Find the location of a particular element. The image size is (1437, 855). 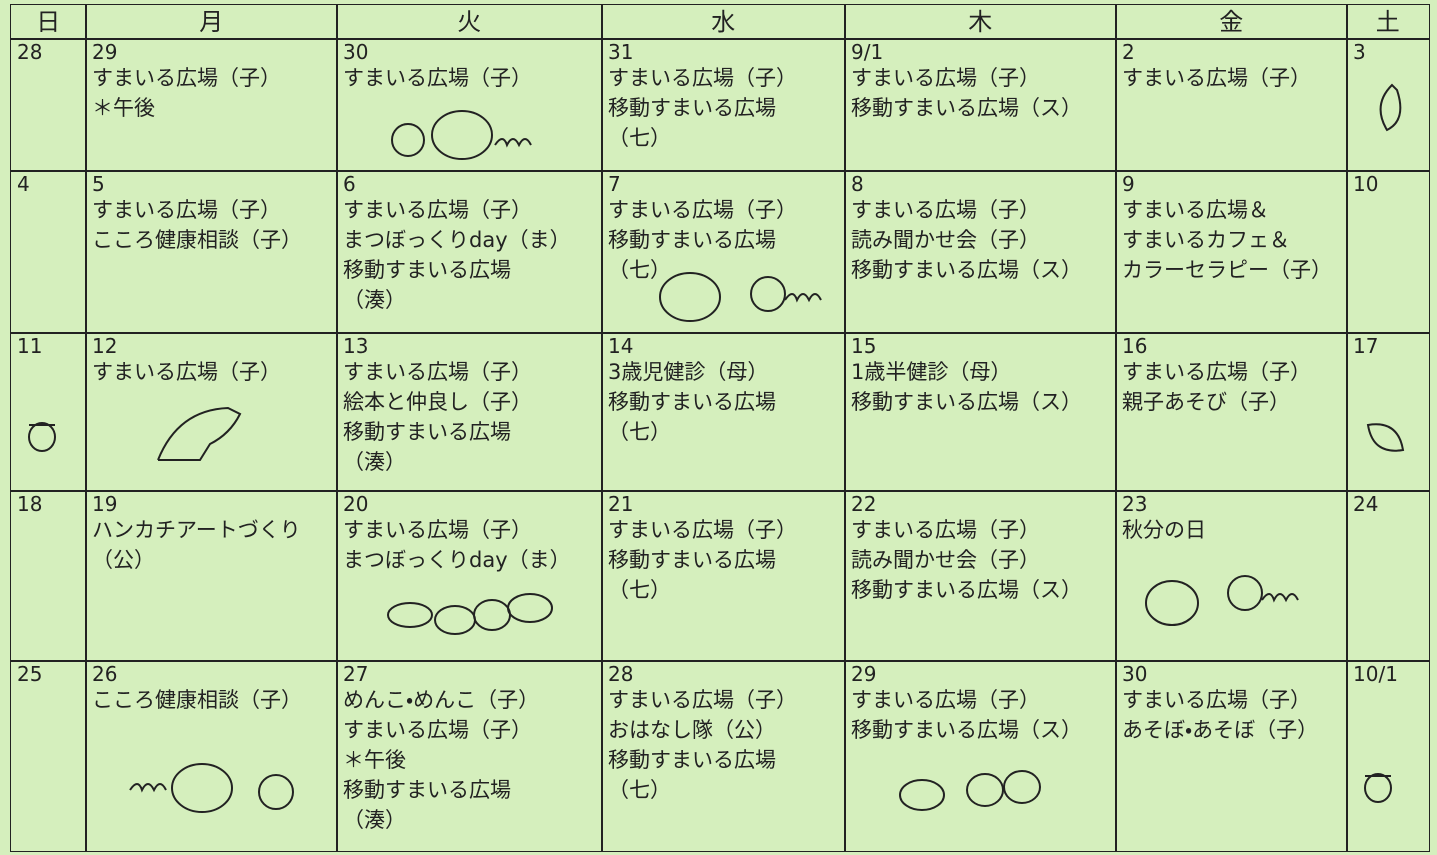

date: 18 is located at coordinates (30, 504).